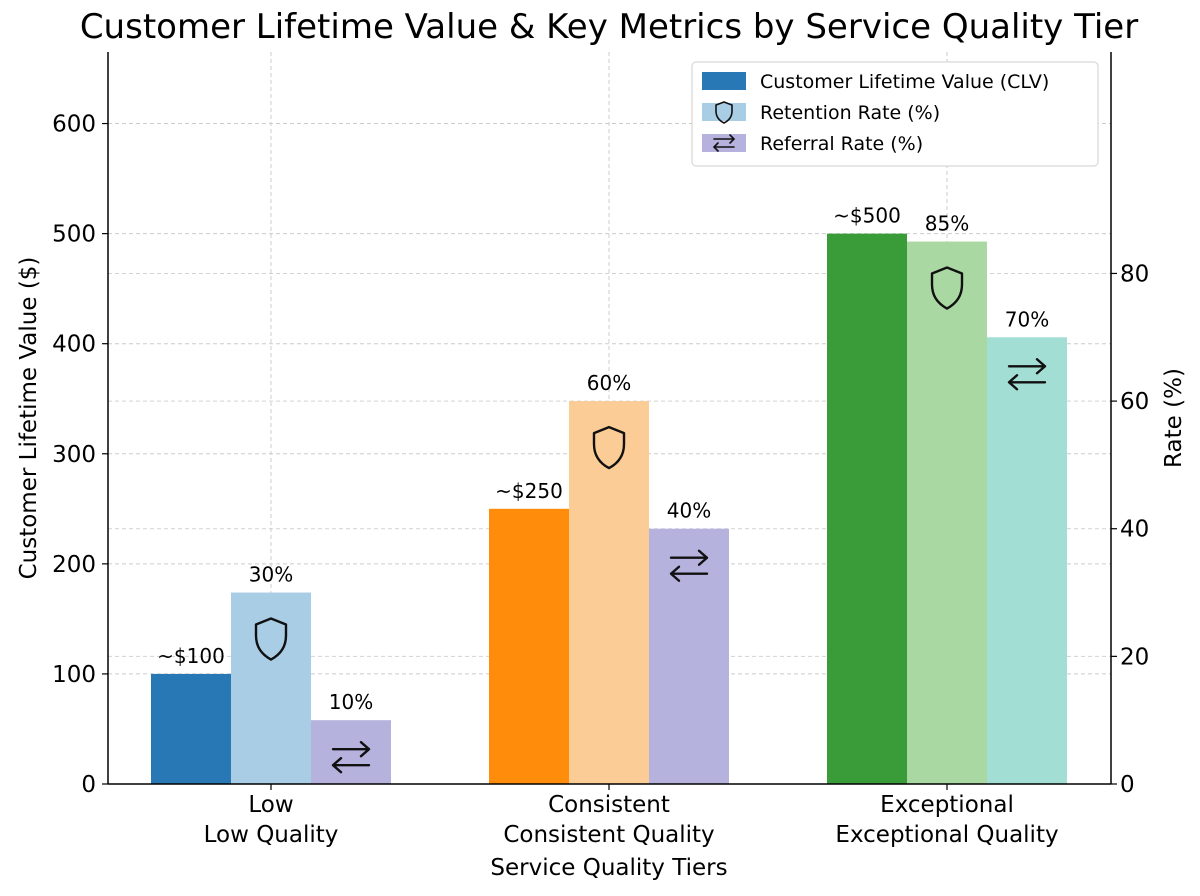 This screenshot has width=1200, height=896. Describe the element at coordinates (1027, 319) in the screenshot. I see `bar-data-label: 70%` at that location.